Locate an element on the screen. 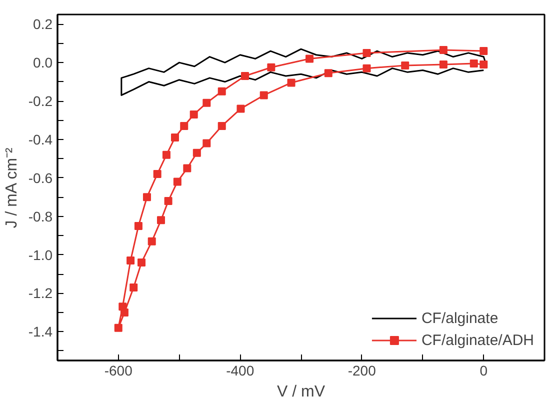 This screenshot has width=546, height=403. y-tick-label: -1.4 is located at coordinates (40, 332).